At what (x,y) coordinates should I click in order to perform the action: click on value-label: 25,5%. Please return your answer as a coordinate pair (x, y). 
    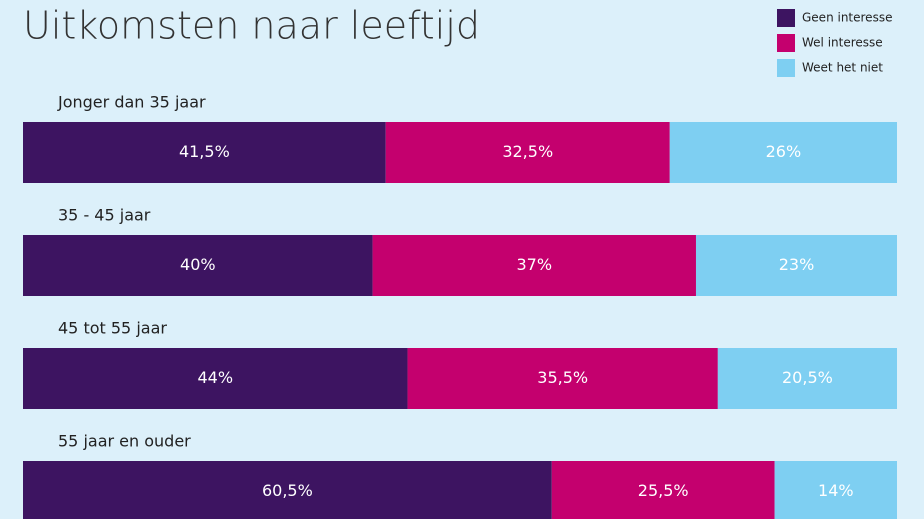
    Looking at the image, I should click on (663, 490).